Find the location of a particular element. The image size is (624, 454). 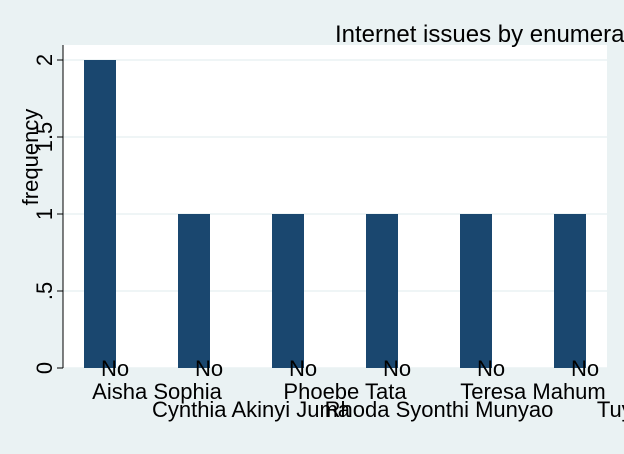

y-axis-title: frequency is located at coordinates (30, 157).